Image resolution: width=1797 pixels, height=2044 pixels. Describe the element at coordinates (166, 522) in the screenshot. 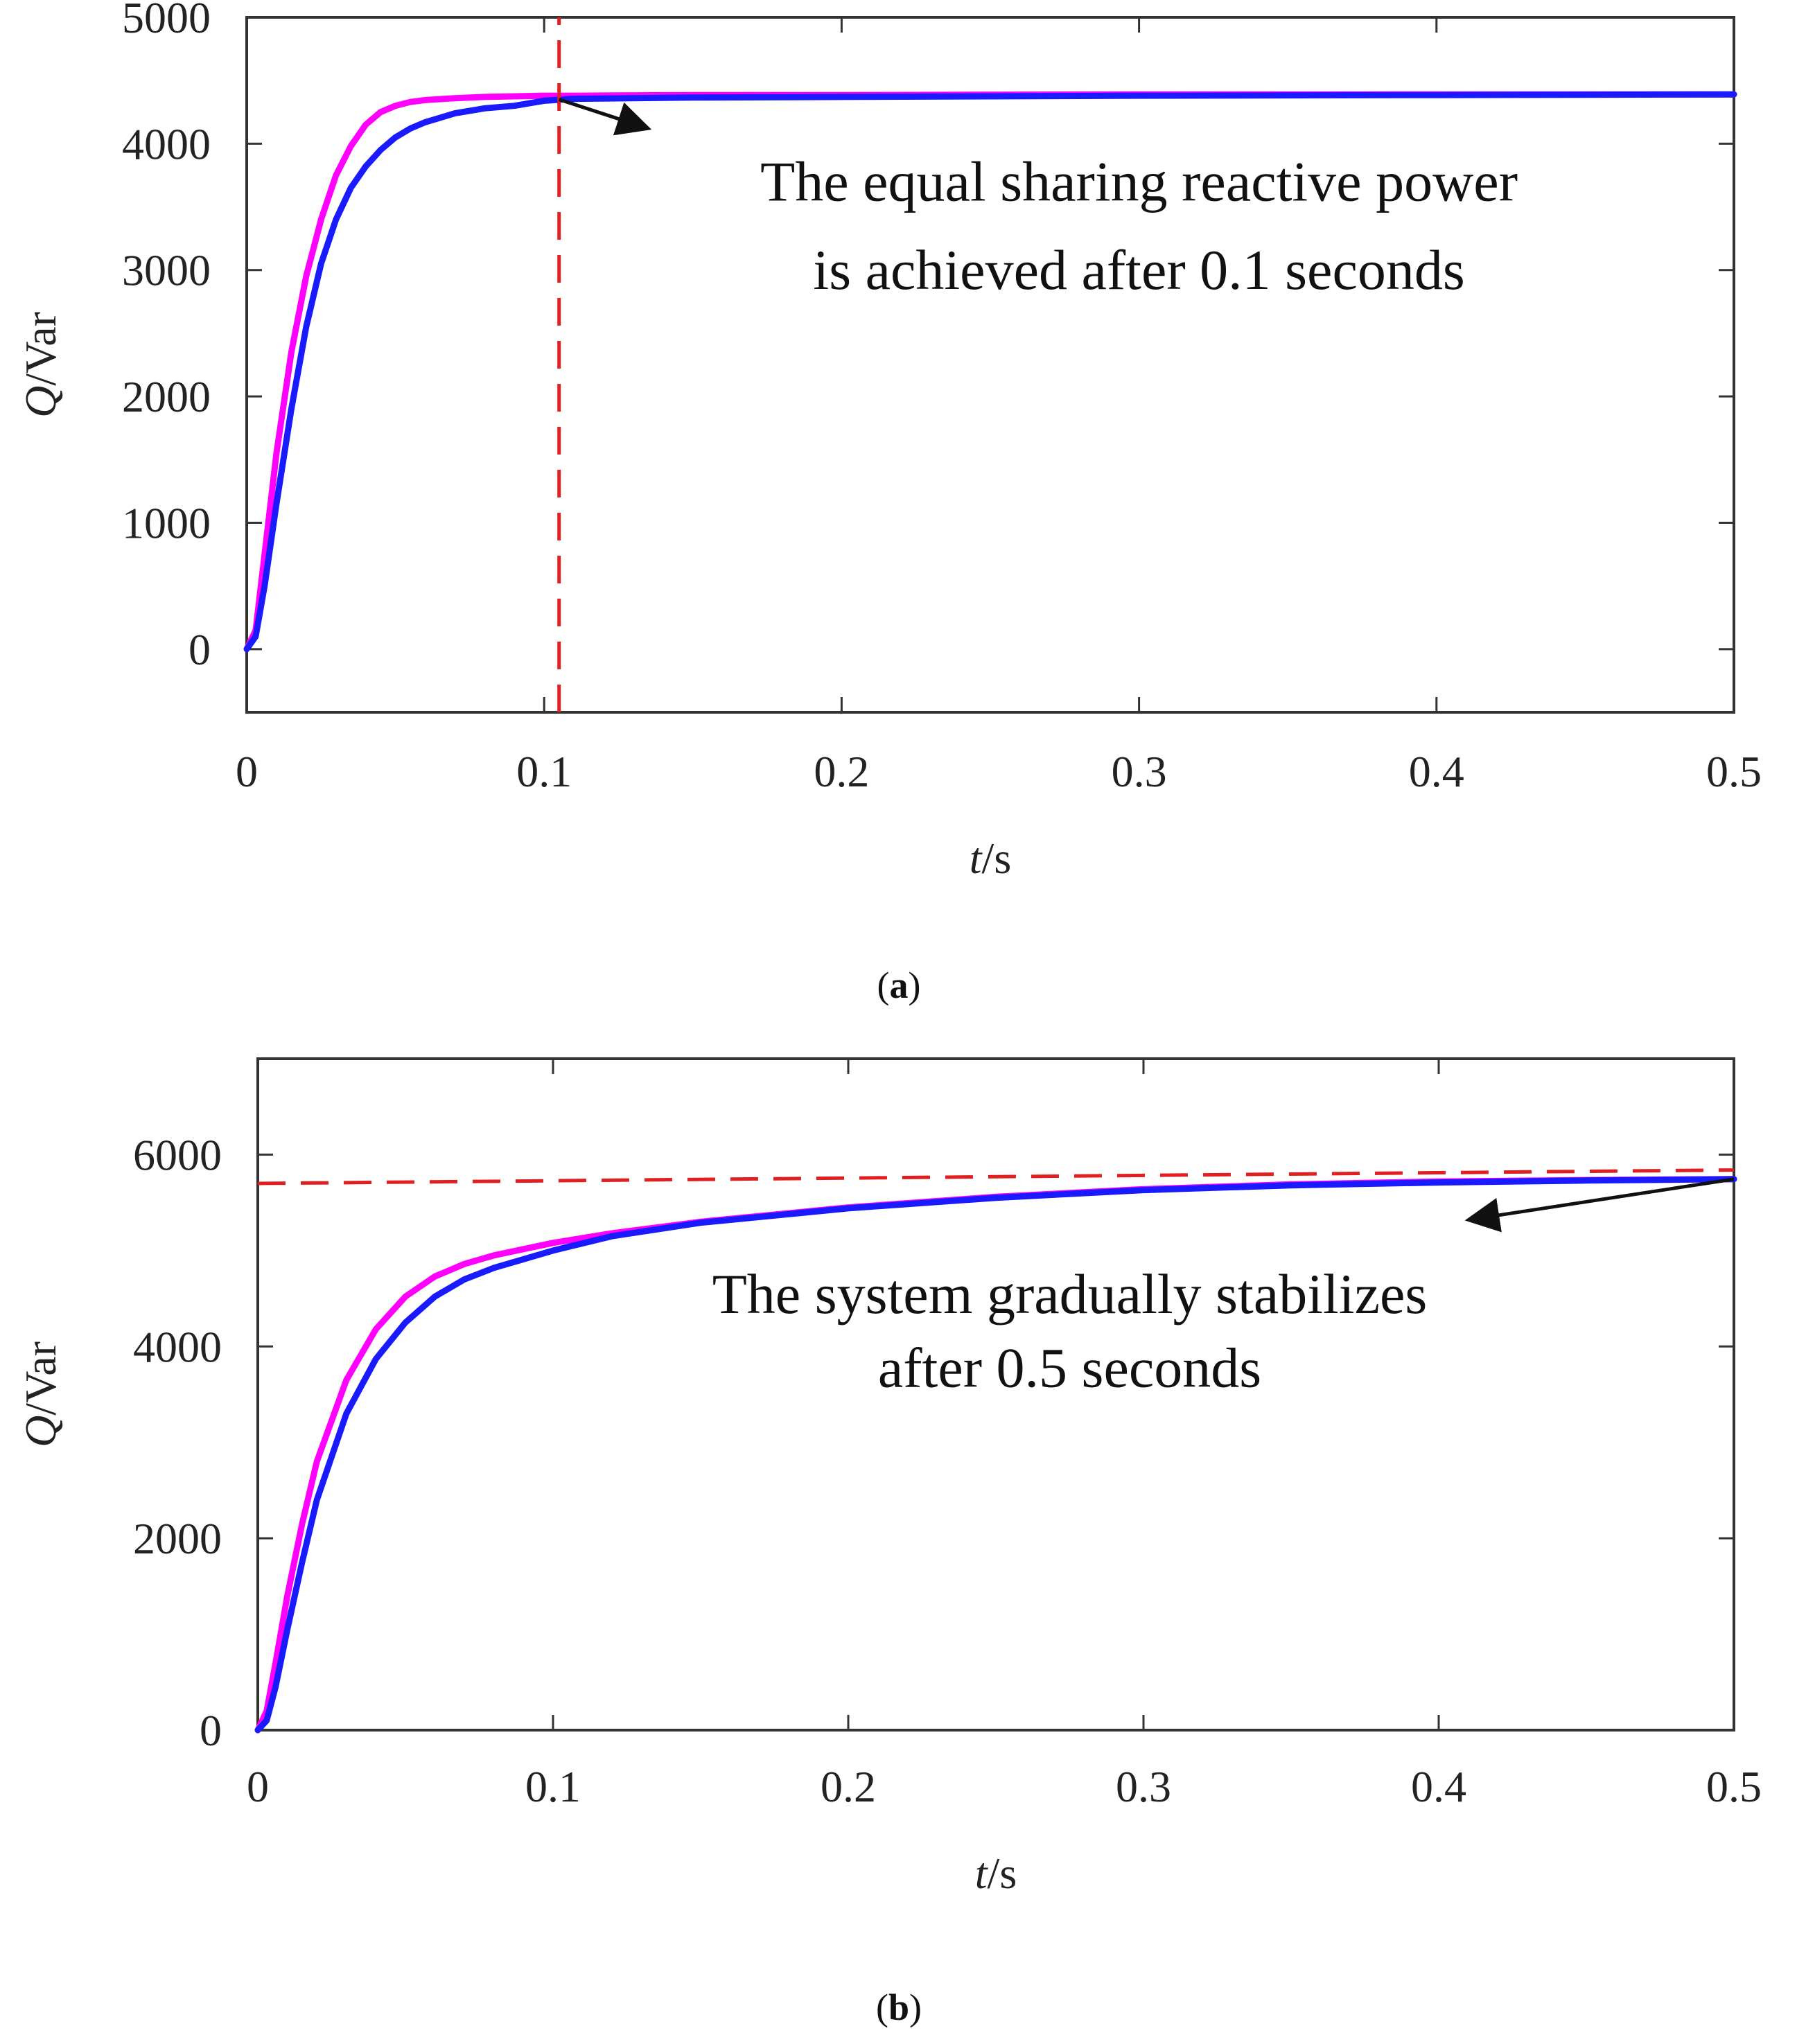

I see `y-tick-label: 1000` at that location.